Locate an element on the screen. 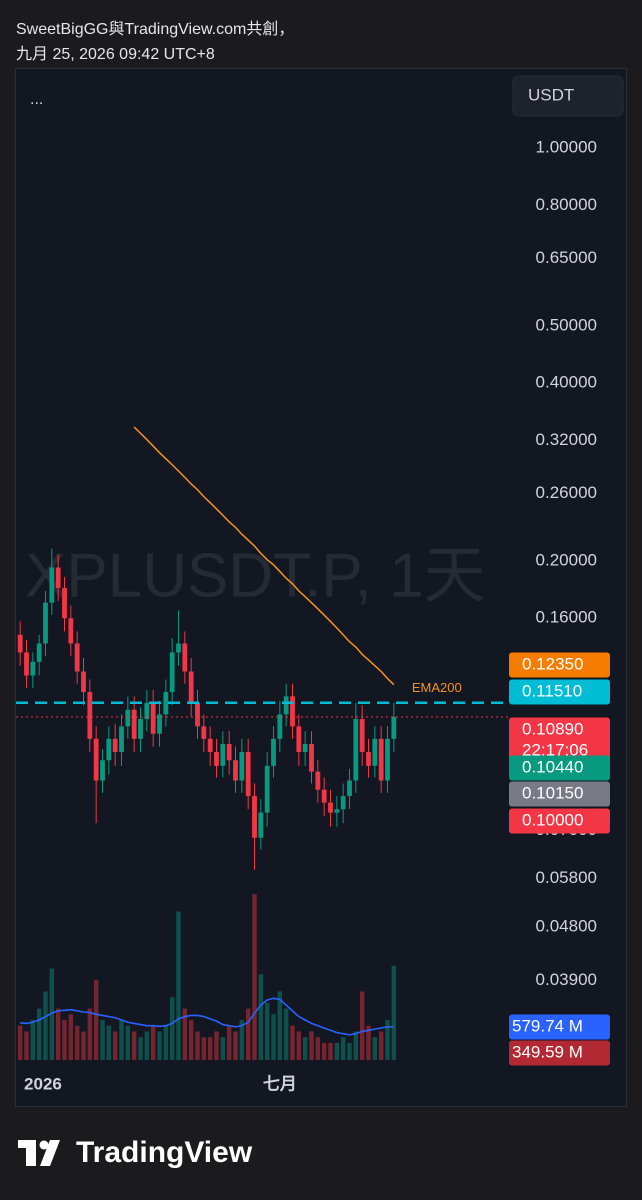 The height and width of the screenshot is (1200, 642). ema-line is located at coordinates (264, 556).